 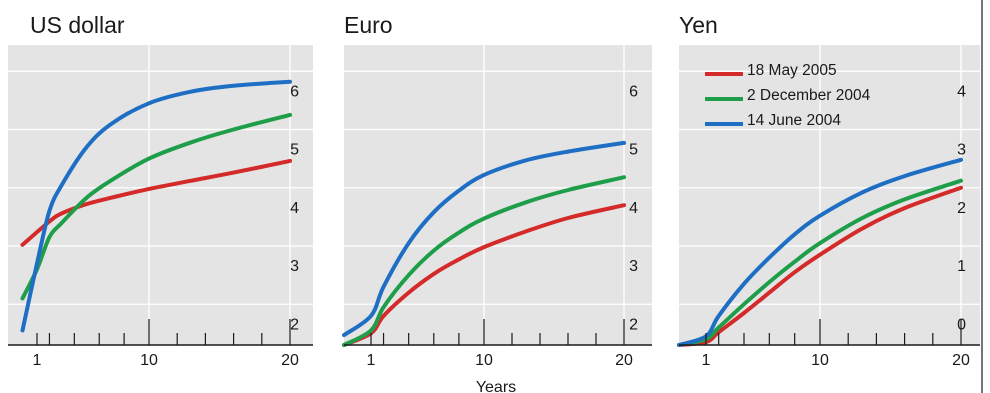 What do you see at coordinates (294, 91) in the screenshot?
I see `y-tick-label-us-dollar: 6` at bounding box center [294, 91].